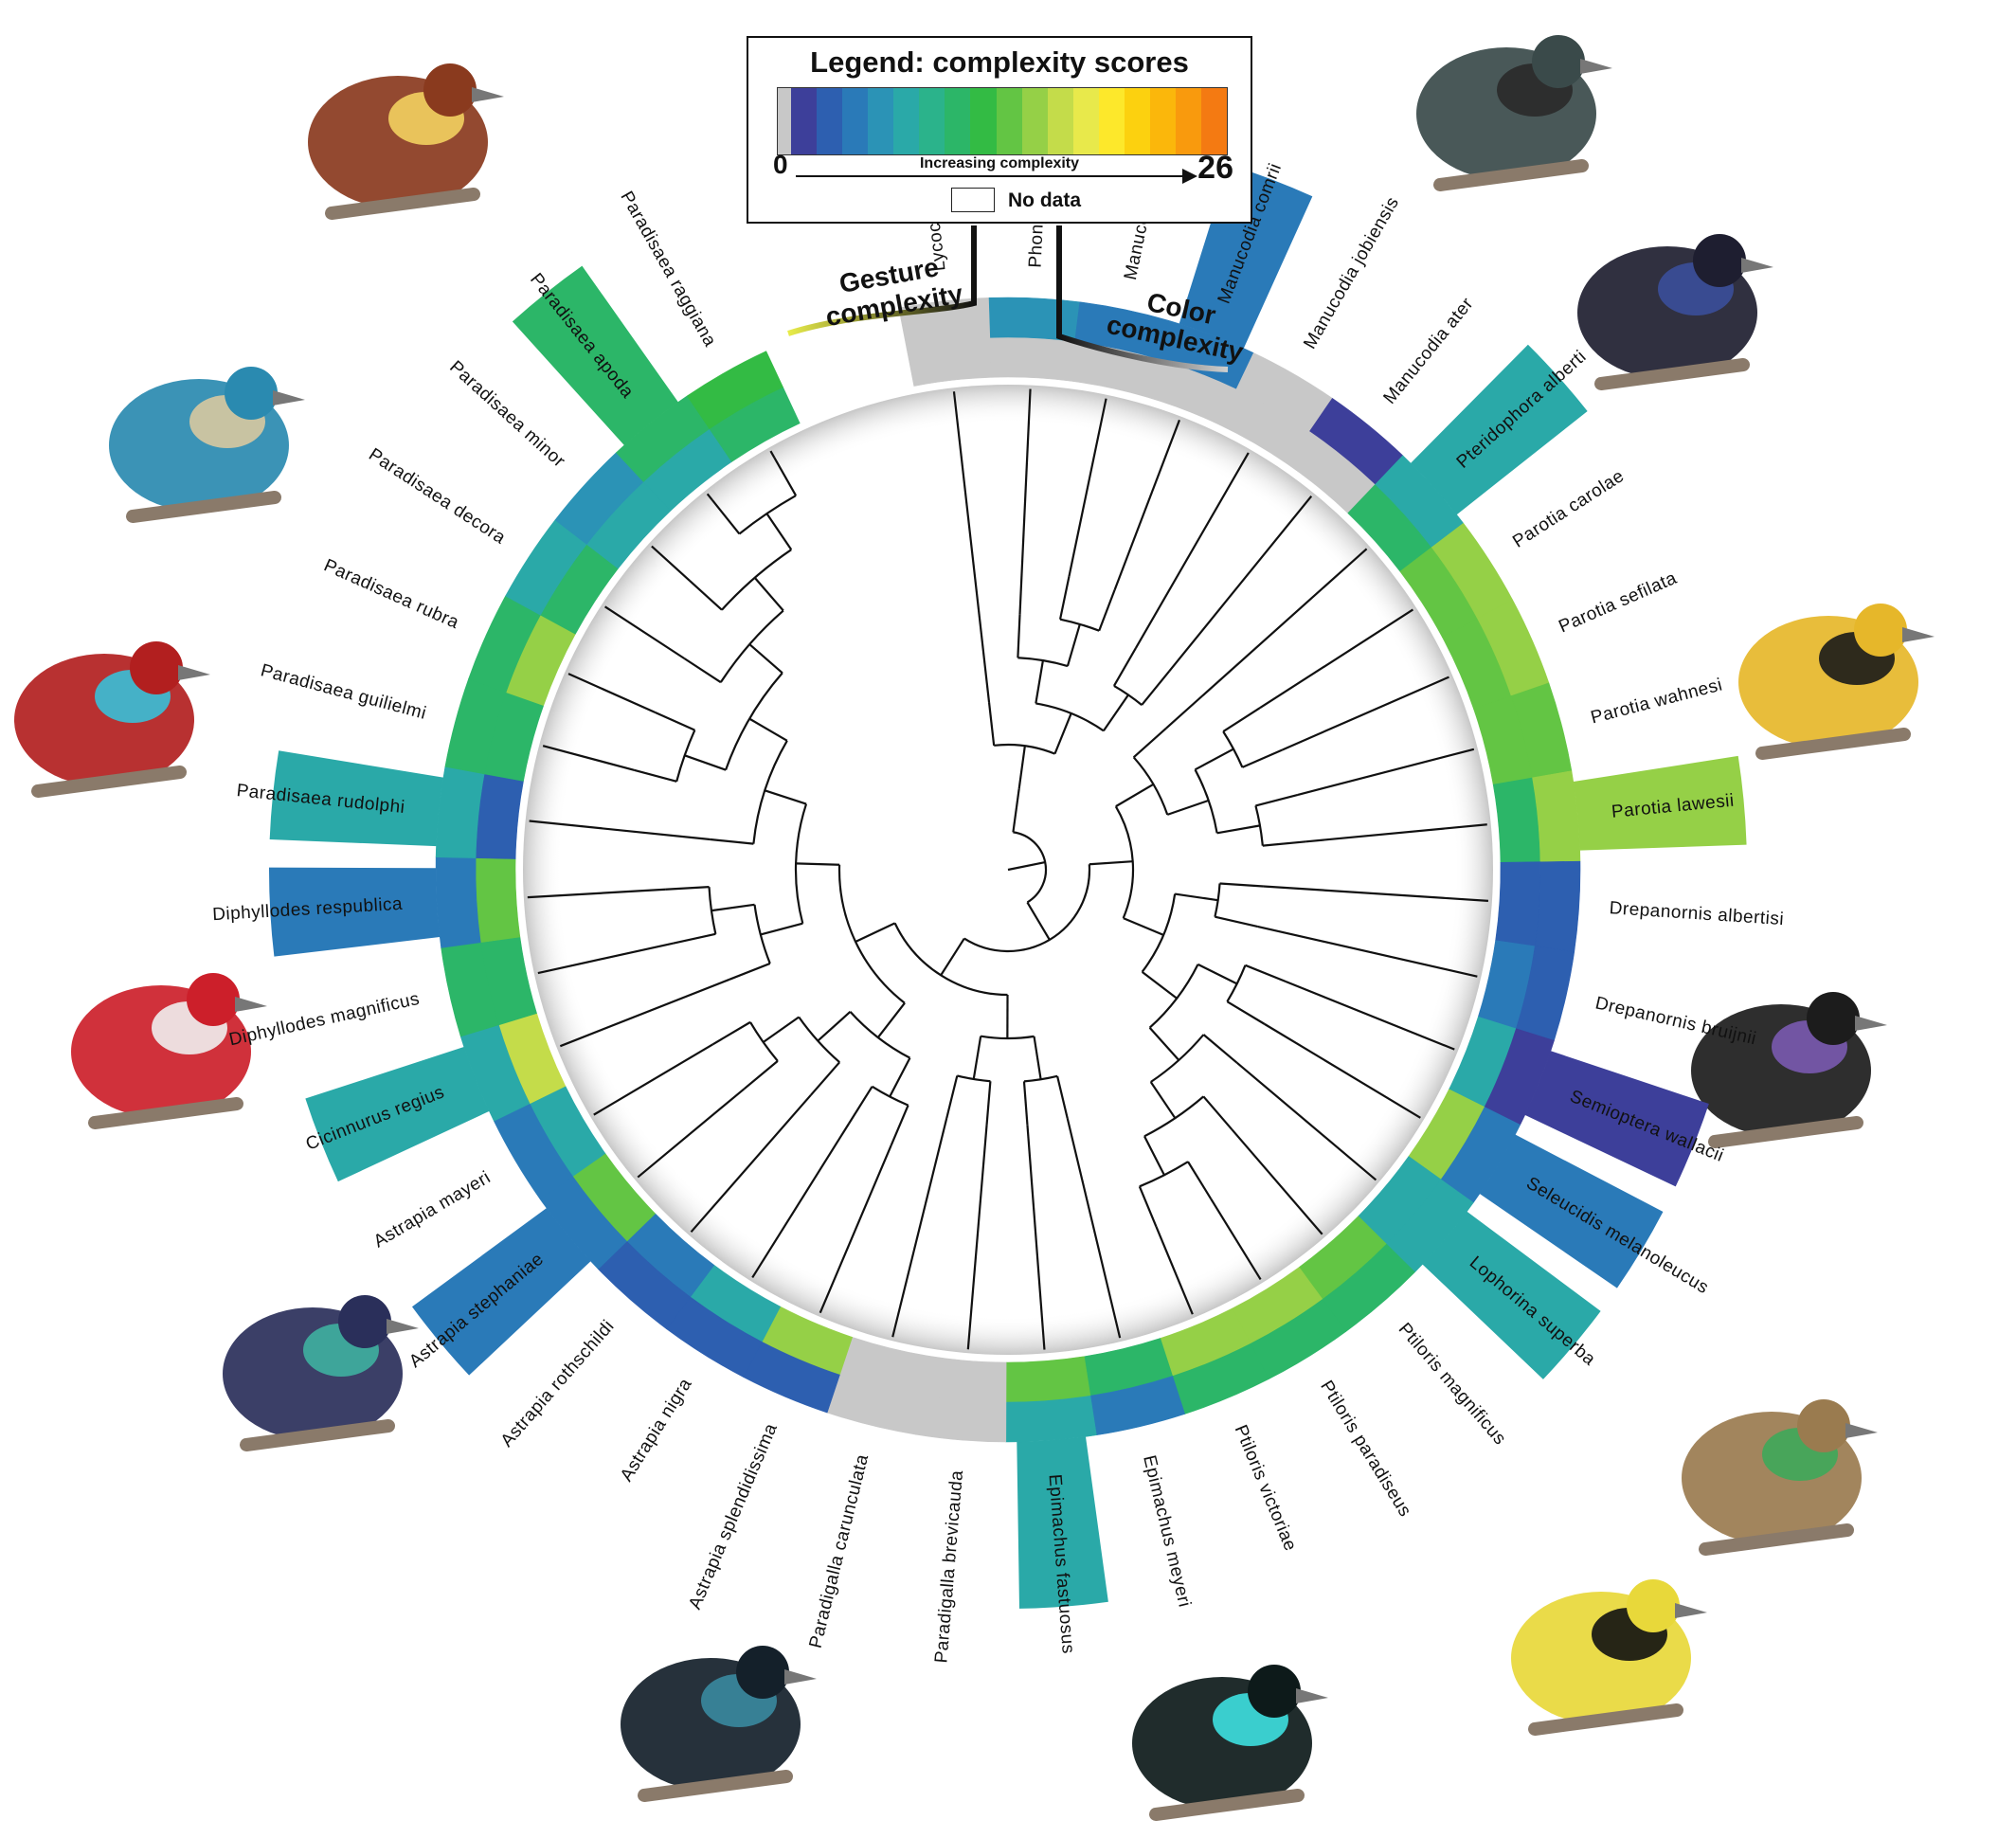 The image size is (2016, 1838). I want to click on species-label-group: Parotia carolae, so click(1568, 509).